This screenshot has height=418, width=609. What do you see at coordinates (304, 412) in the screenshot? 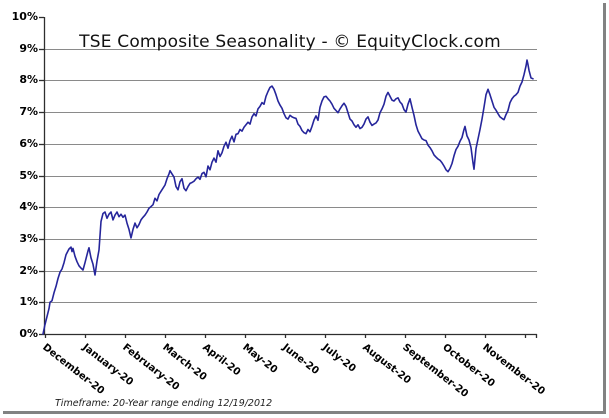
I see `frame-shadow-bottom` at bounding box center [304, 412].